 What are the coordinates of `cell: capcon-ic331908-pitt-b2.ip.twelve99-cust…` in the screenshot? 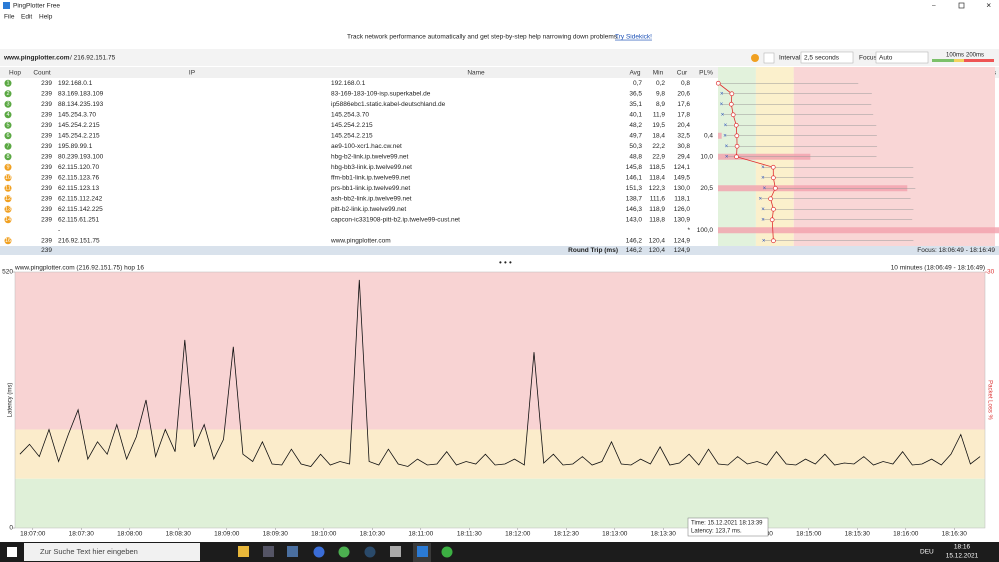 It's located at (395, 219).